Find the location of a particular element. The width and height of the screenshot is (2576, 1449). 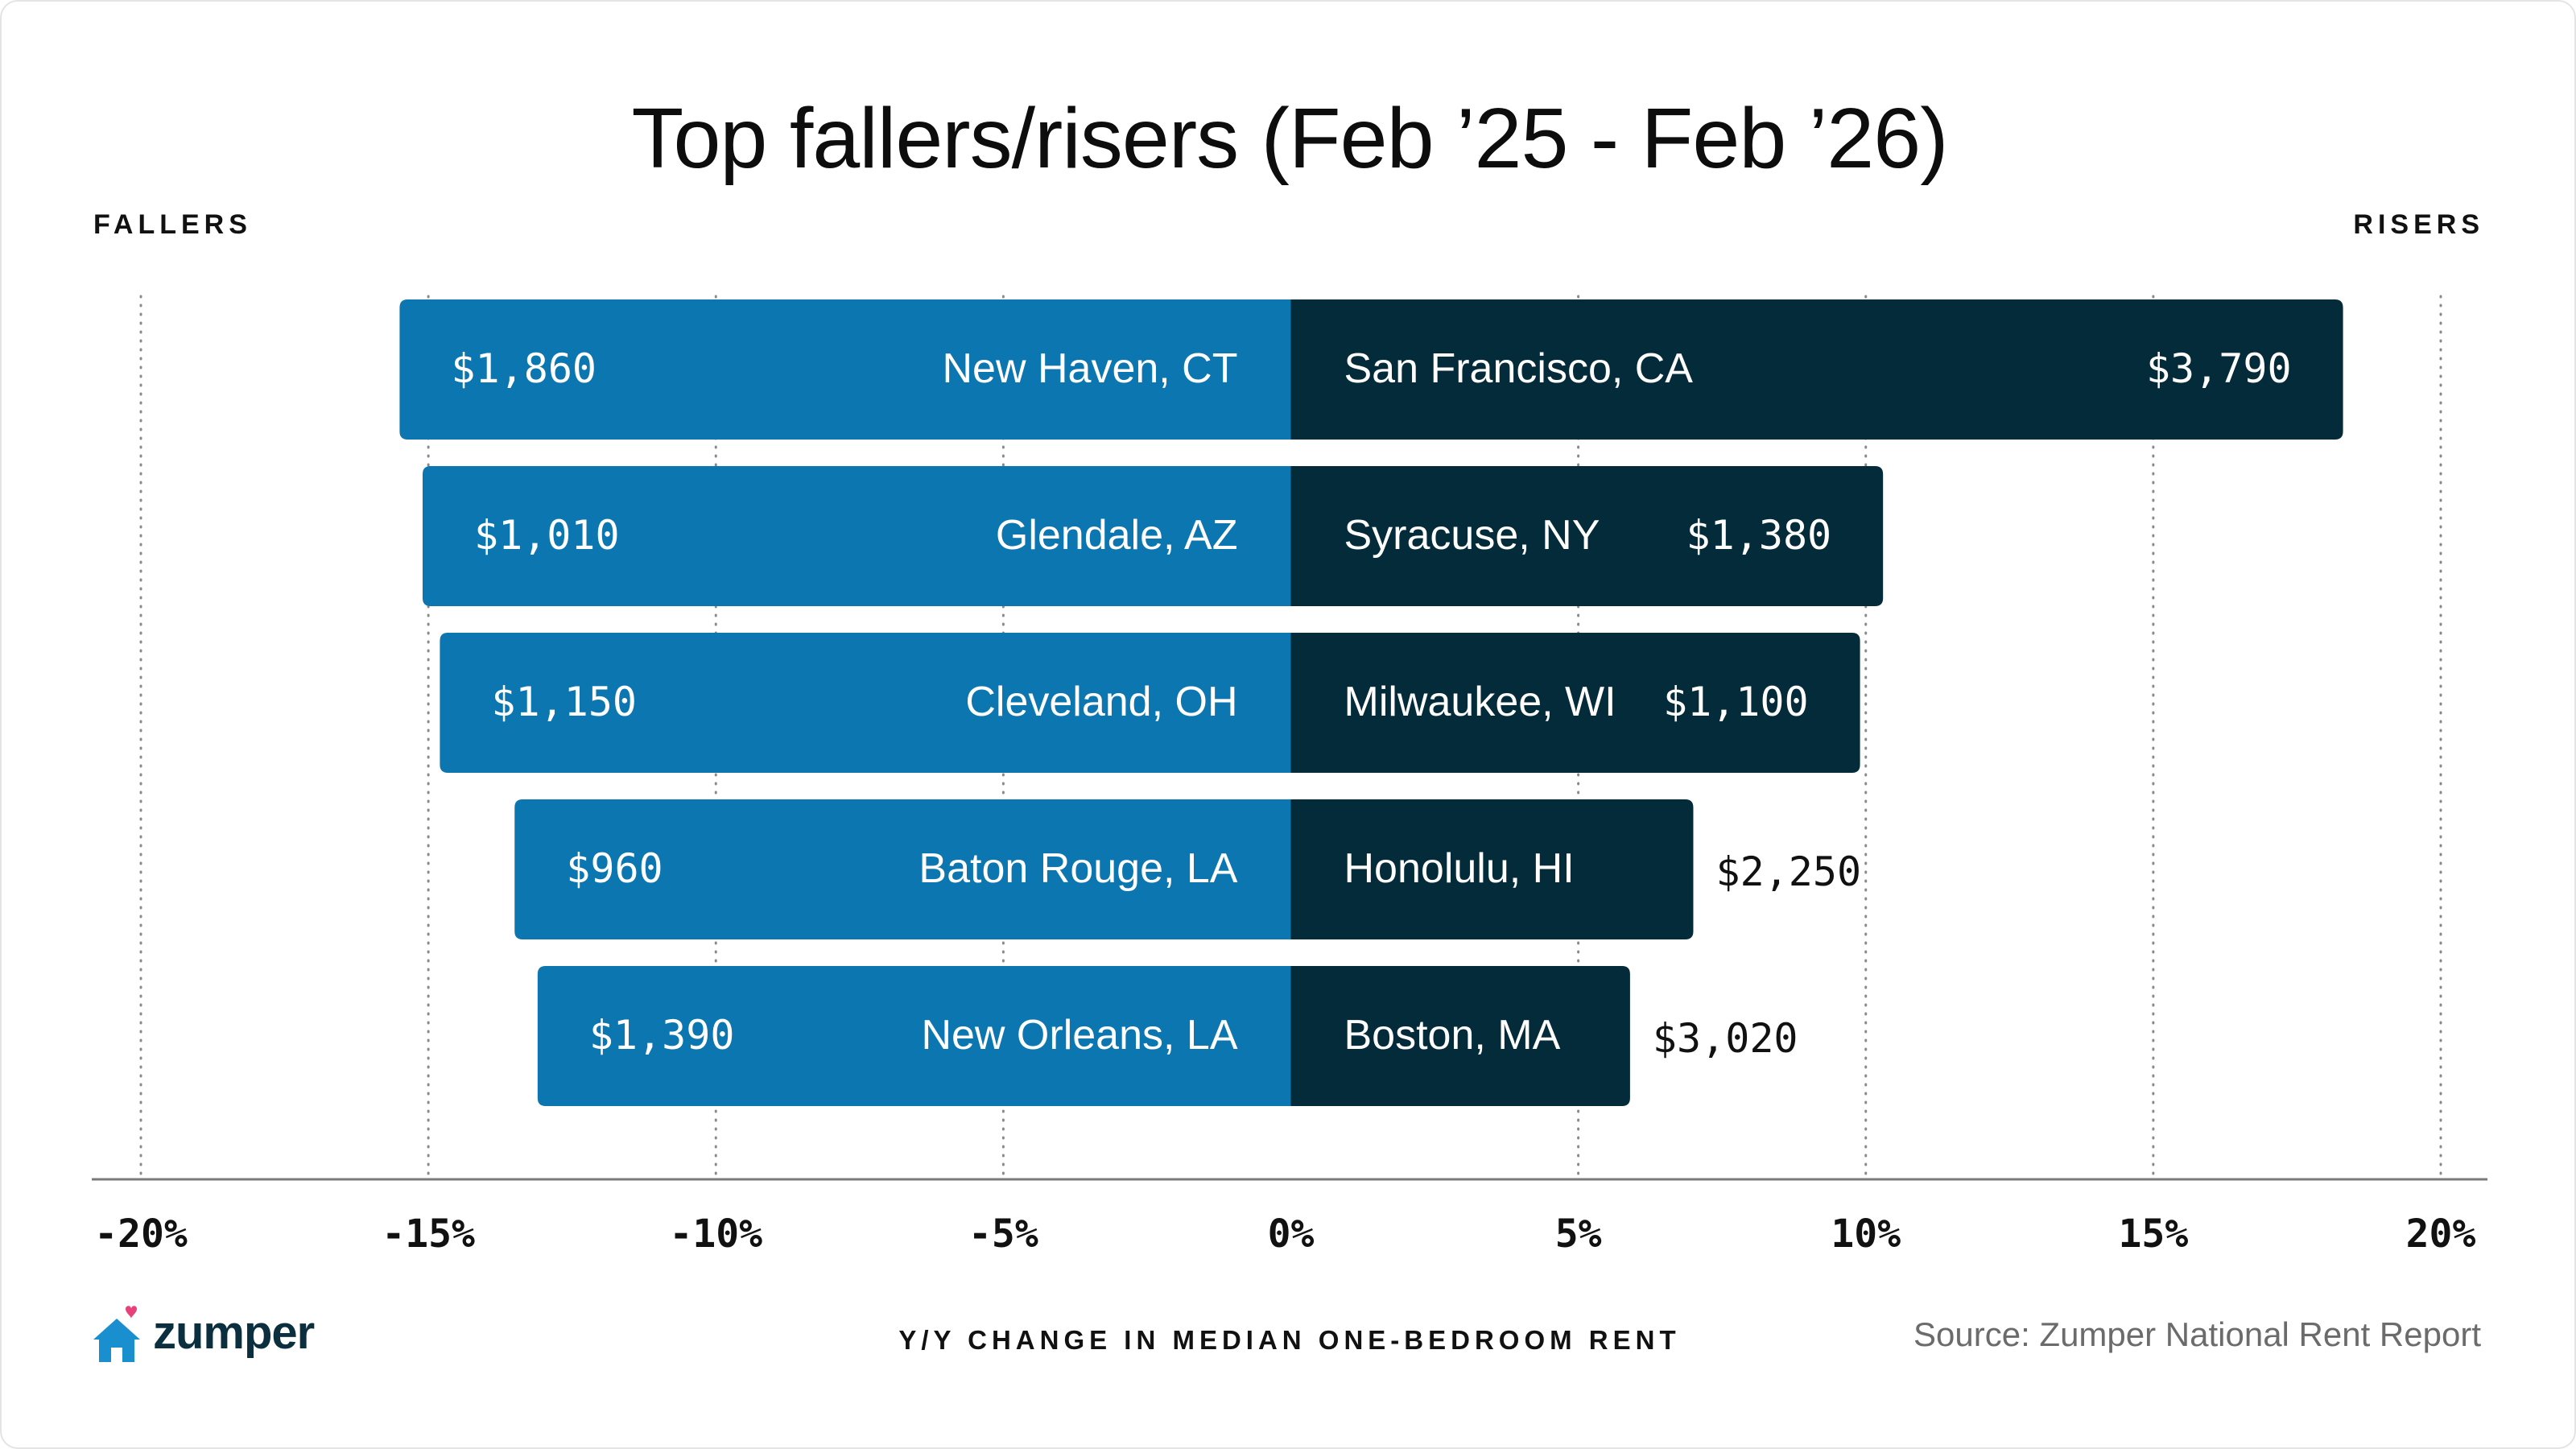

bar-riser-city: Boston, MA is located at coordinates (1452, 1035).